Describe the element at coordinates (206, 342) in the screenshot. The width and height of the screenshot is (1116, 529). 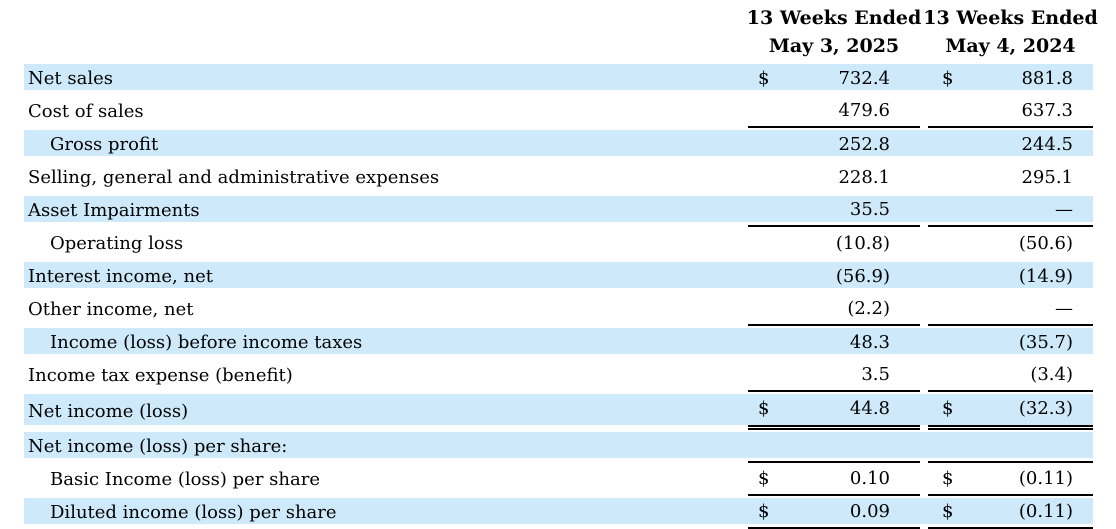
I see `row-label: Income (loss) before income taxes` at that location.